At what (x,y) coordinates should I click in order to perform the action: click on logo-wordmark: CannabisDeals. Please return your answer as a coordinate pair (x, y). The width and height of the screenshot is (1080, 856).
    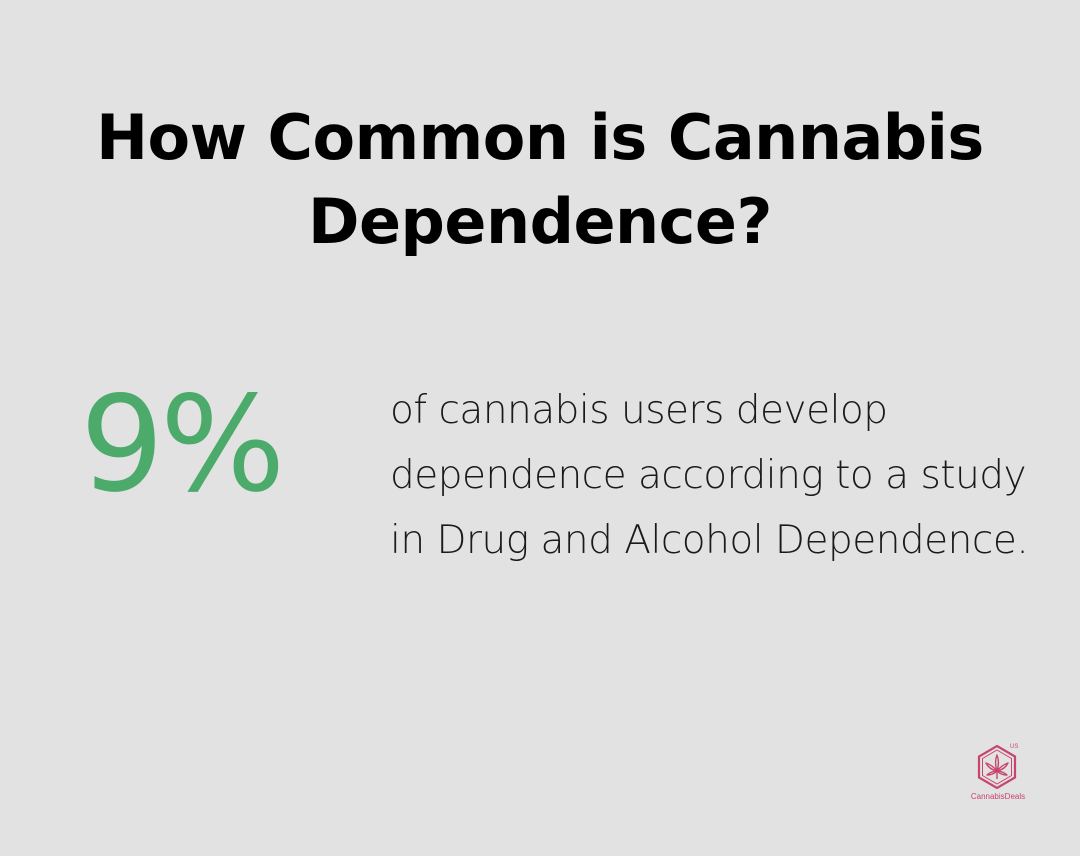
    Looking at the image, I should click on (998, 796).